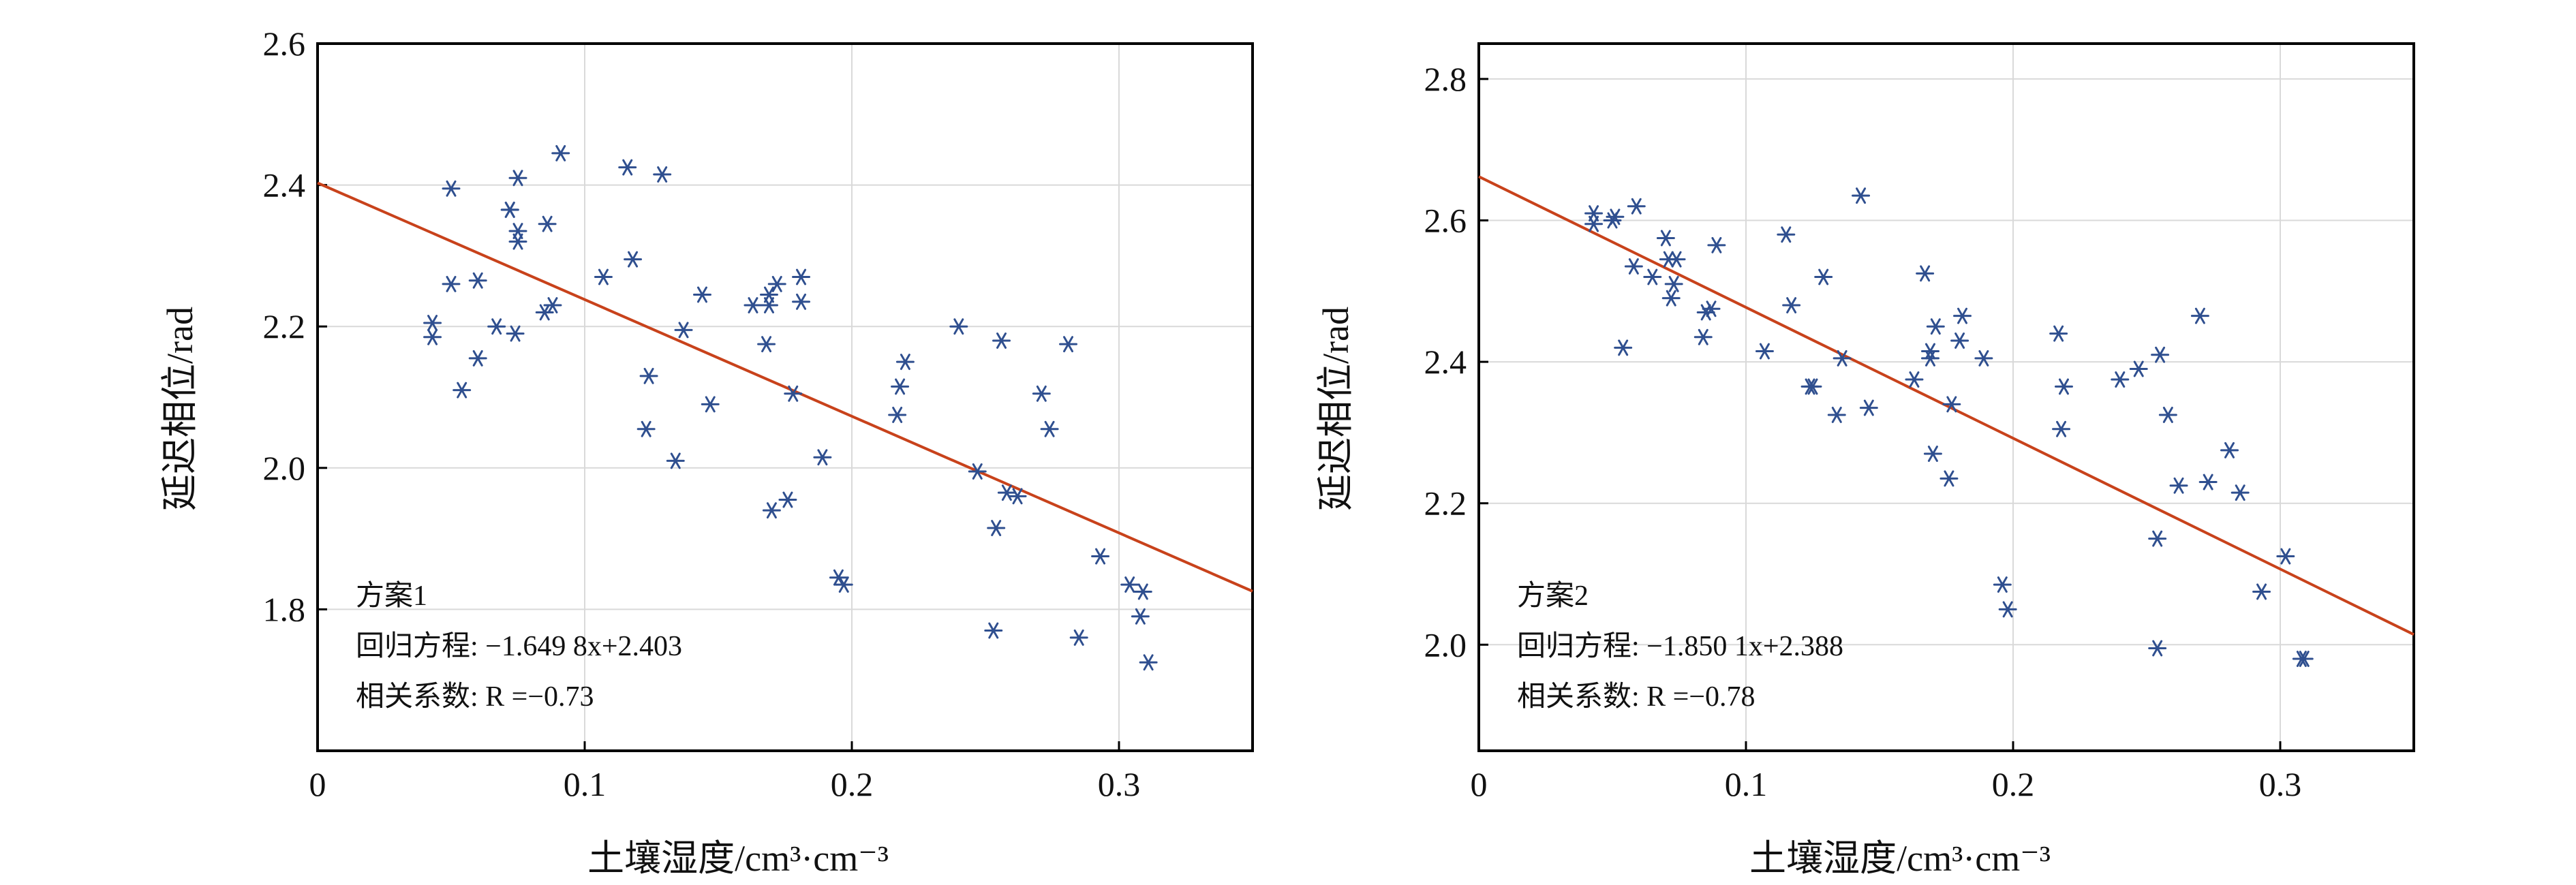 The height and width of the screenshot is (885, 2576). I want to click on annotation-correlation: 相关系数: R =−0.73, so click(475, 697).